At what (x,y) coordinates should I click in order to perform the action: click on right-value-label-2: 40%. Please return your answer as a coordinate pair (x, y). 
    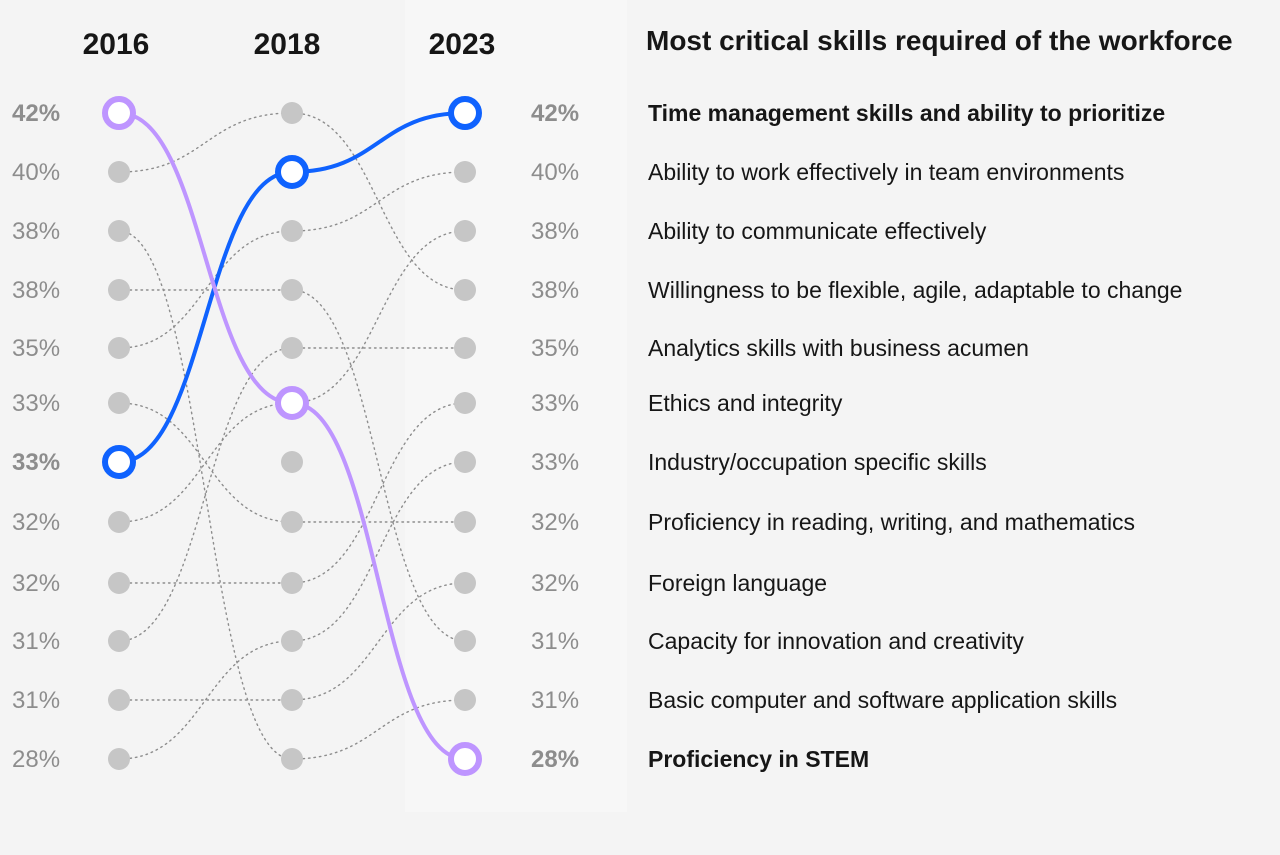
    Looking at the image, I should click on (555, 172).